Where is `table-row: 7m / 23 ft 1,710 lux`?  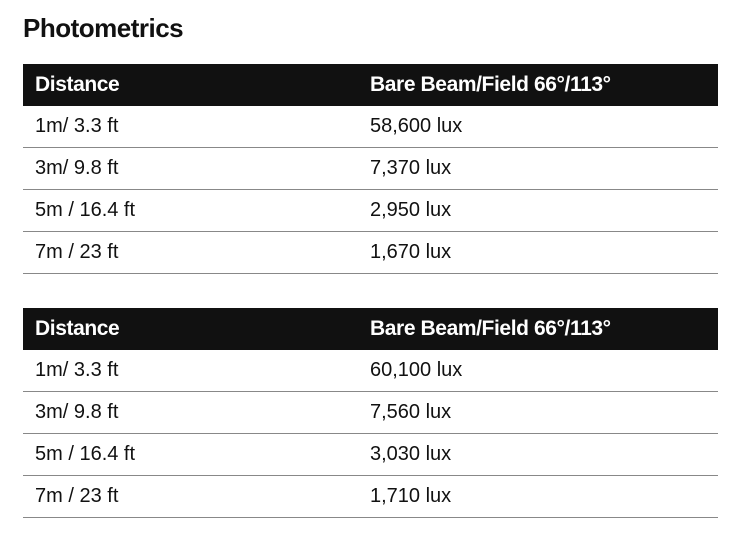 table-row: 7m / 23 ft 1,710 lux is located at coordinates (370, 497).